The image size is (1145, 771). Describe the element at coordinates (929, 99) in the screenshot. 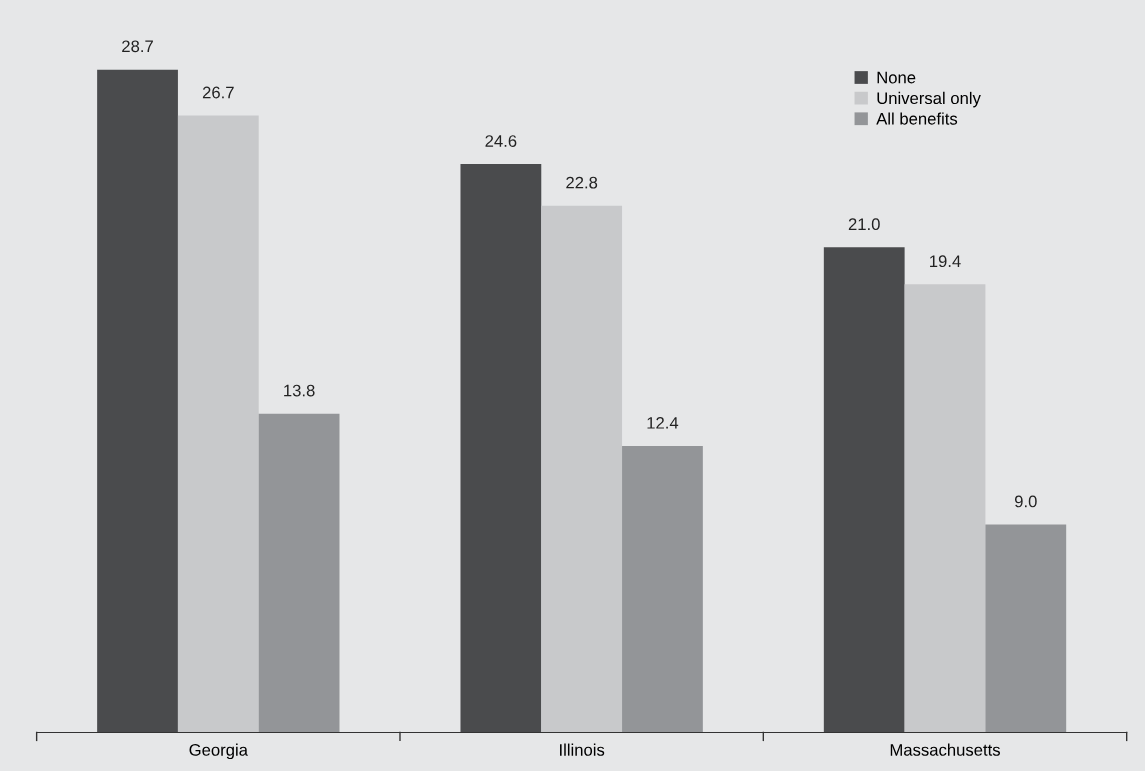

I see `legend-label: Universal only` at that location.